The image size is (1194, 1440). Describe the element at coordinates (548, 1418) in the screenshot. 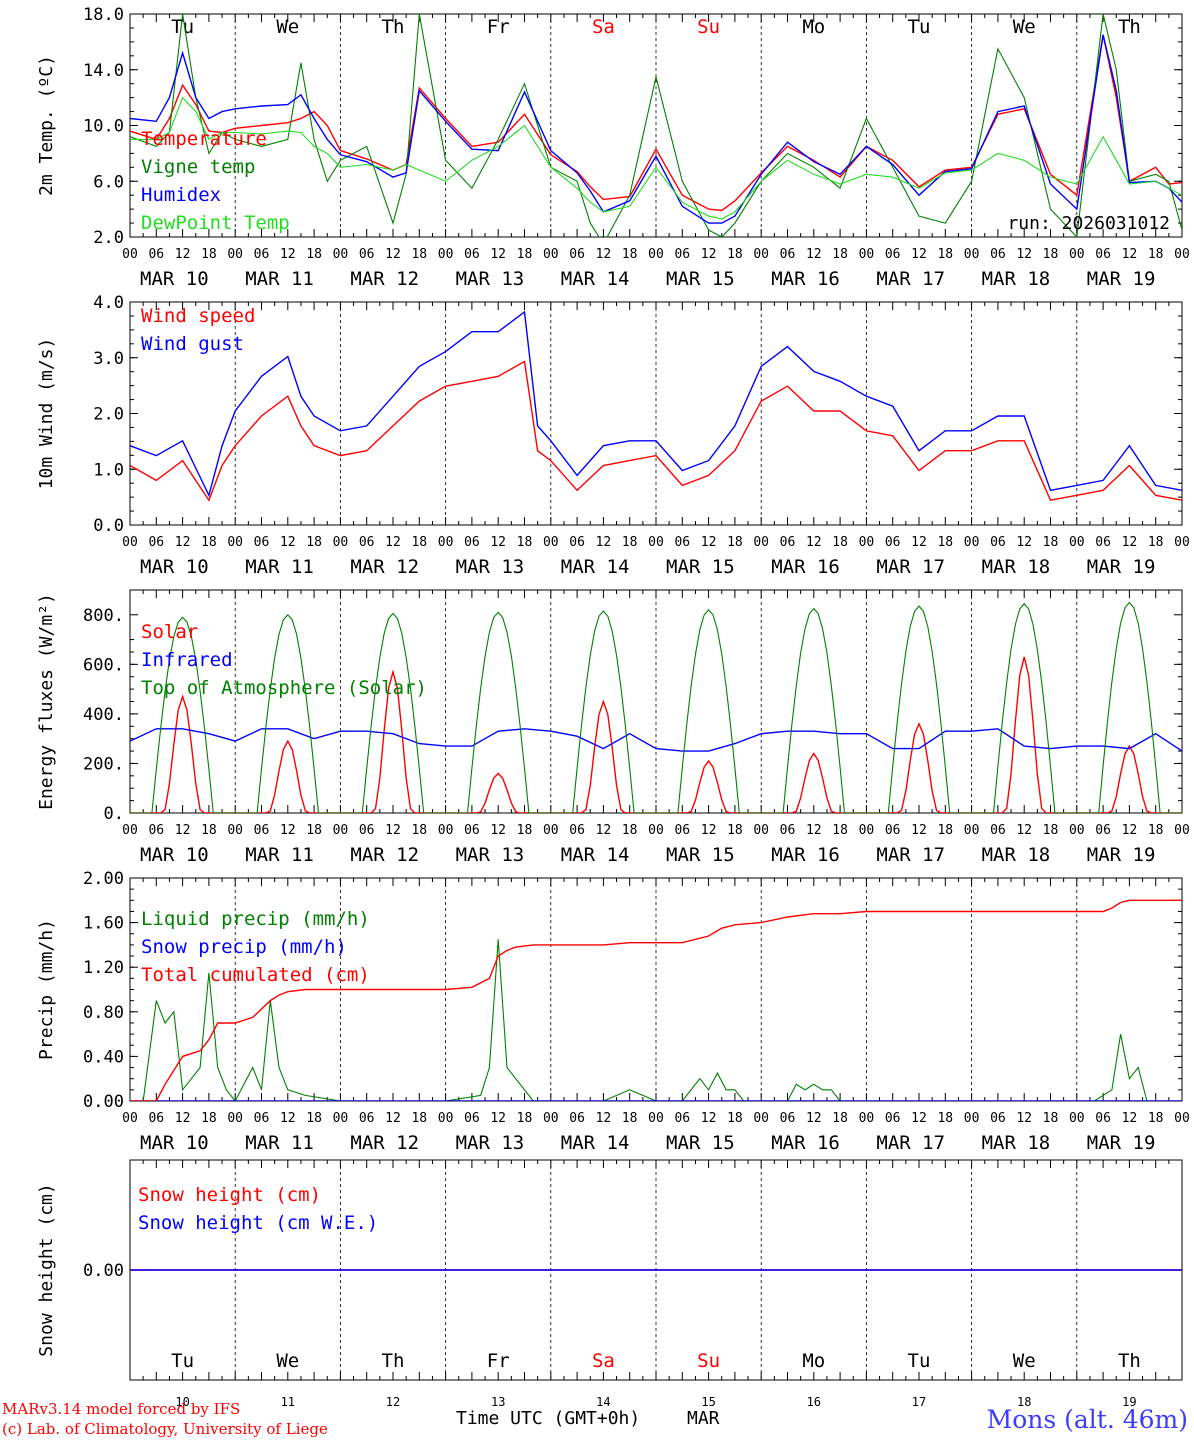

I see `time-axis-label: Time UTC (GMT+0h)` at that location.